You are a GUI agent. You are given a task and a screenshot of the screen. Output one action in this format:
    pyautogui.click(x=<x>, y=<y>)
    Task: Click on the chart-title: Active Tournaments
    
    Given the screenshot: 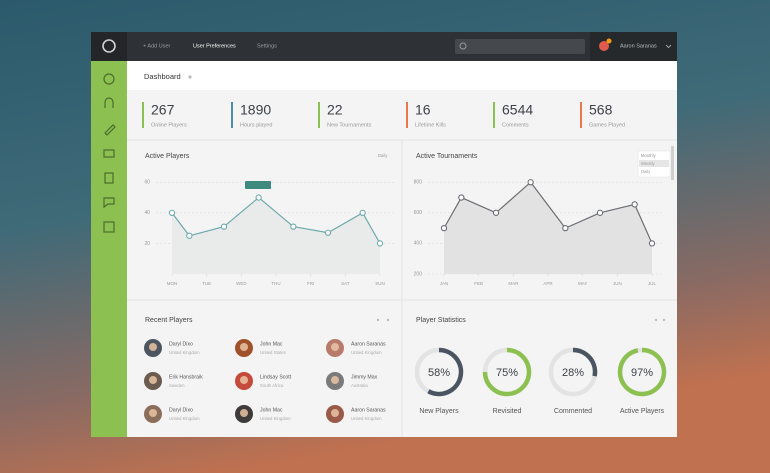 What is the action you would take?
    pyautogui.click(x=447, y=156)
    